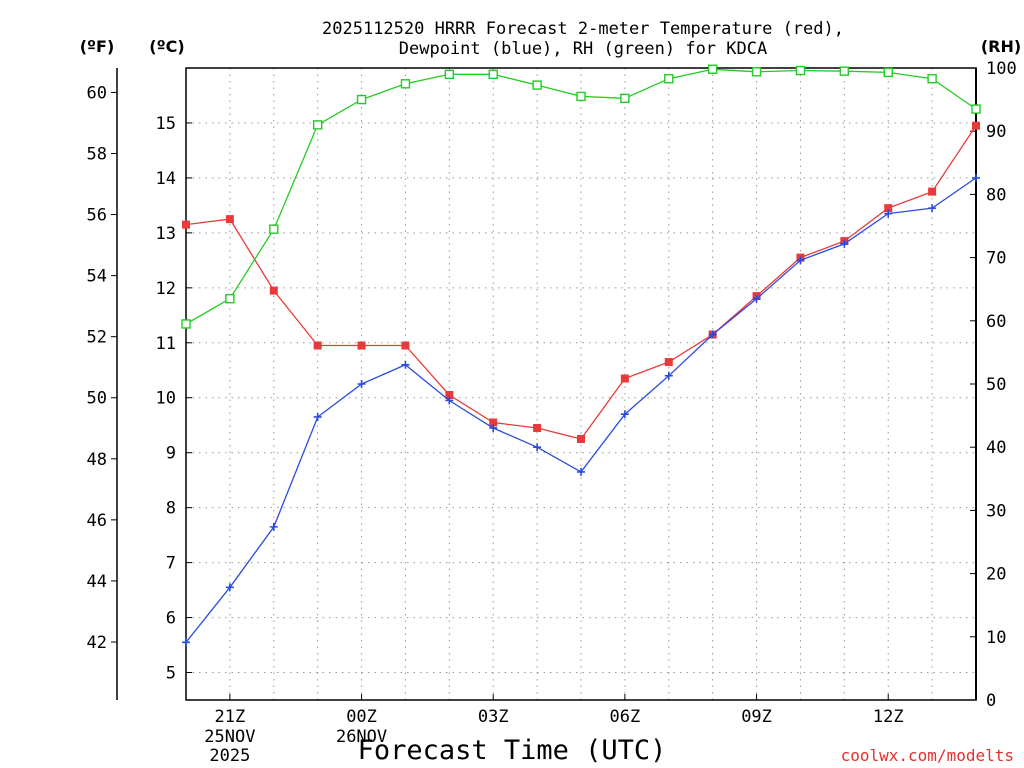  I want to click on fahrenheit-tick-label: 48, so click(97, 460).